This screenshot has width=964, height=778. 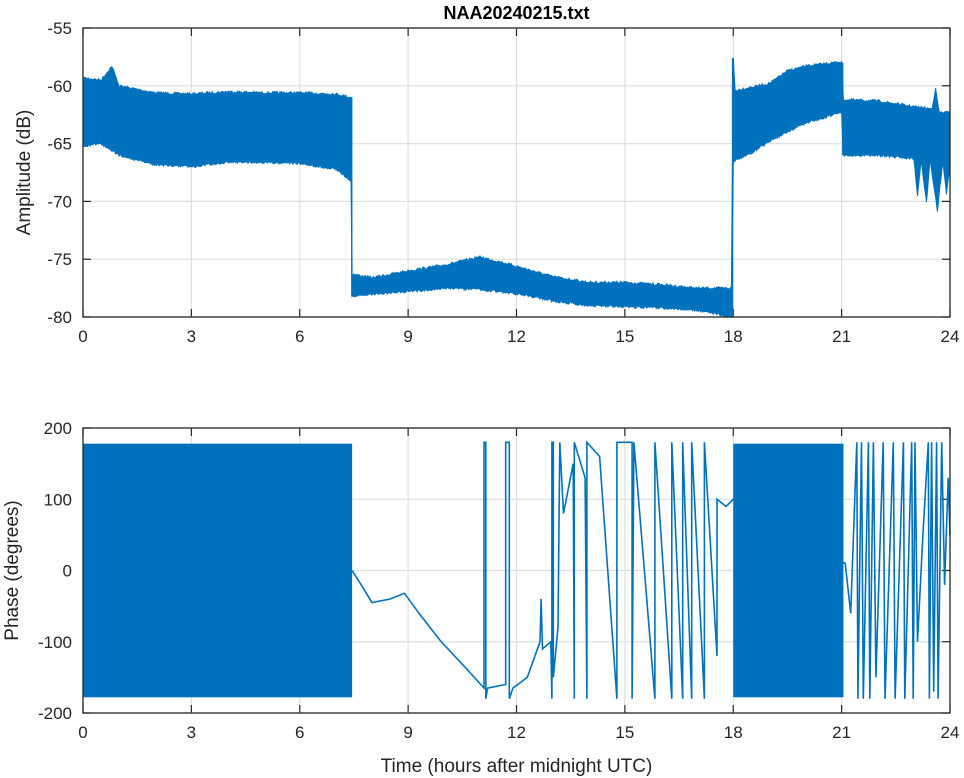 I want to click on y-tick-label: -70, so click(x=59, y=201).